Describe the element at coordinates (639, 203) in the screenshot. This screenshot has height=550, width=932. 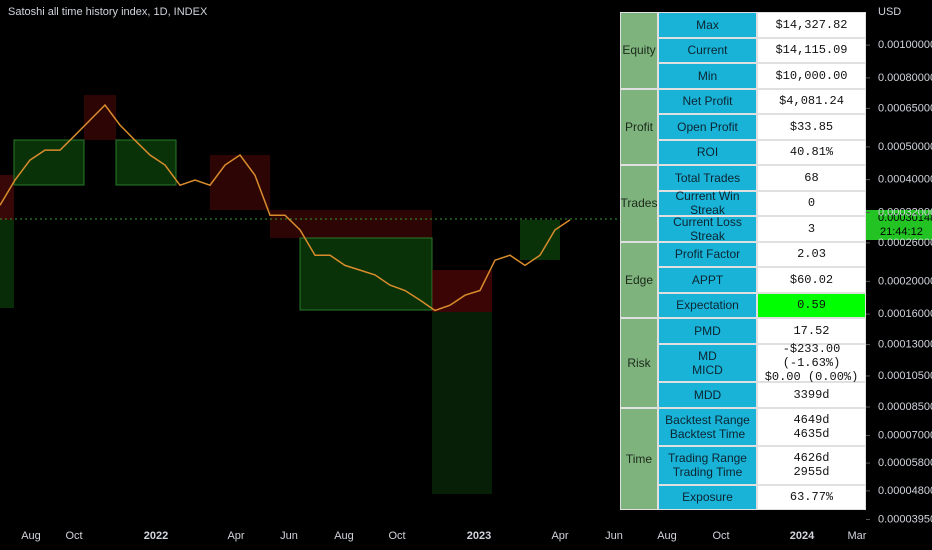
I see `section-name: Trades` at that location.